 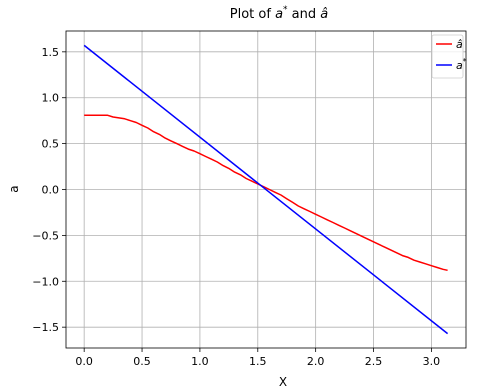 What do you see at coordinates (51, 52) in the screenshot?
I see `y-tick-label: 1.5` at bounding box center [51, 52].